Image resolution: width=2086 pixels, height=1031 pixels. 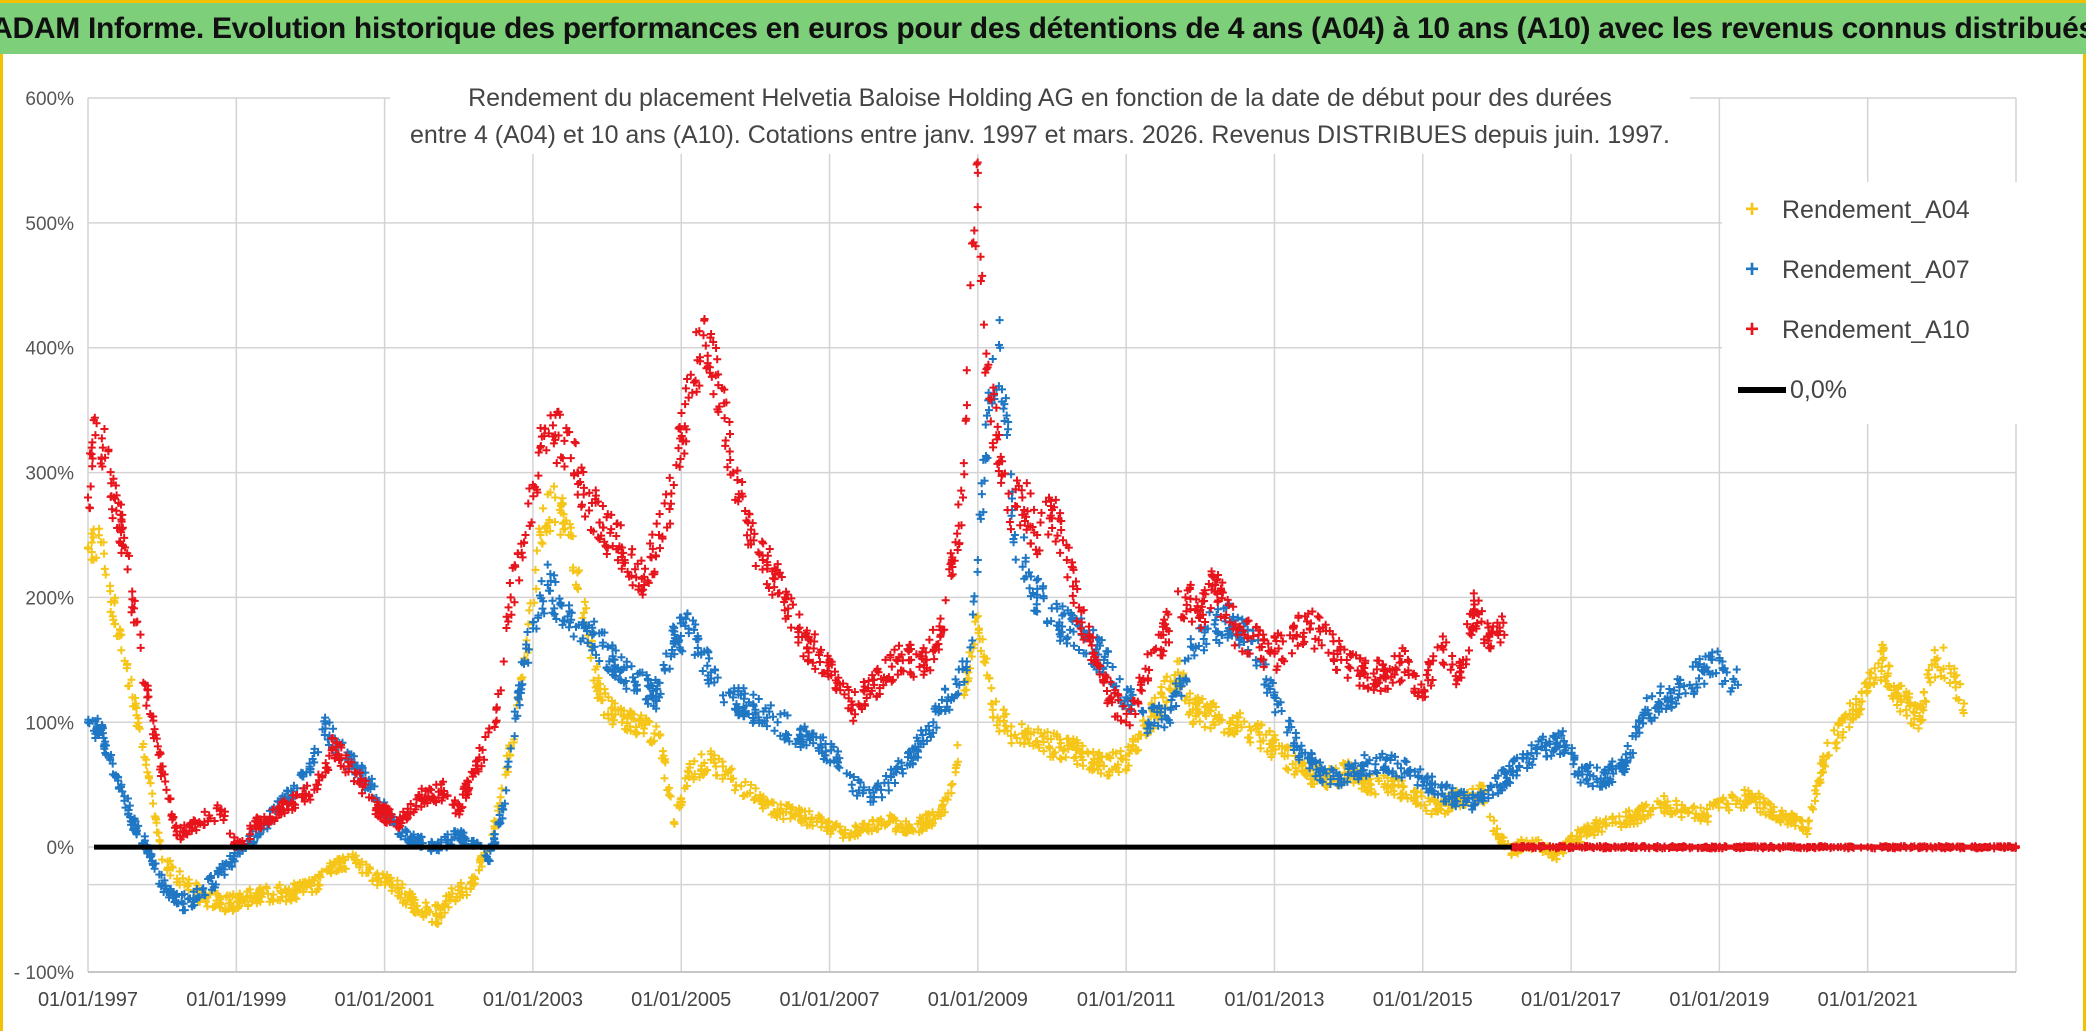 I want to click on x-tick-label: 01/01/2005, so click(x=681, y=1000).